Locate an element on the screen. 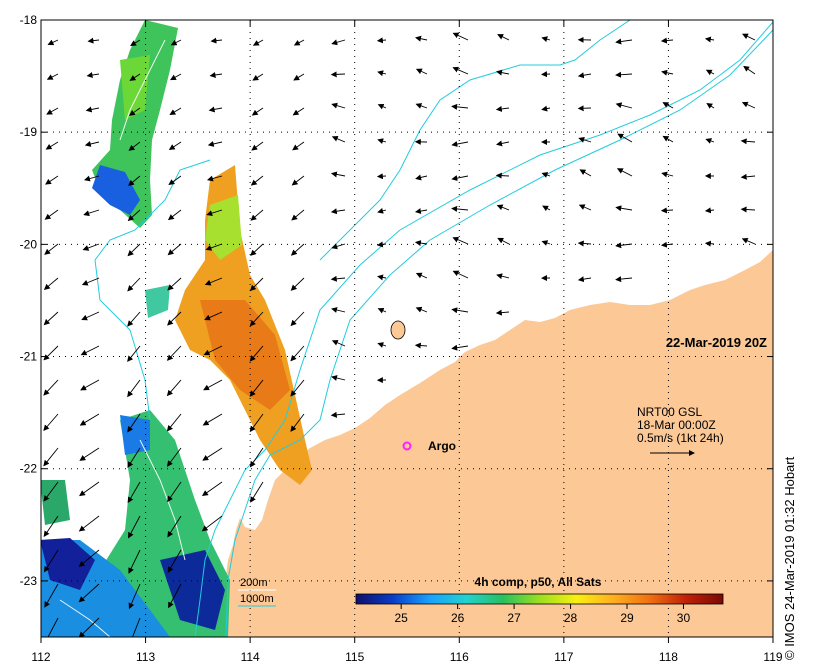 The width and height of the screenshot is (818, 672). colorbar-bar is located at coordinates (539, 599).